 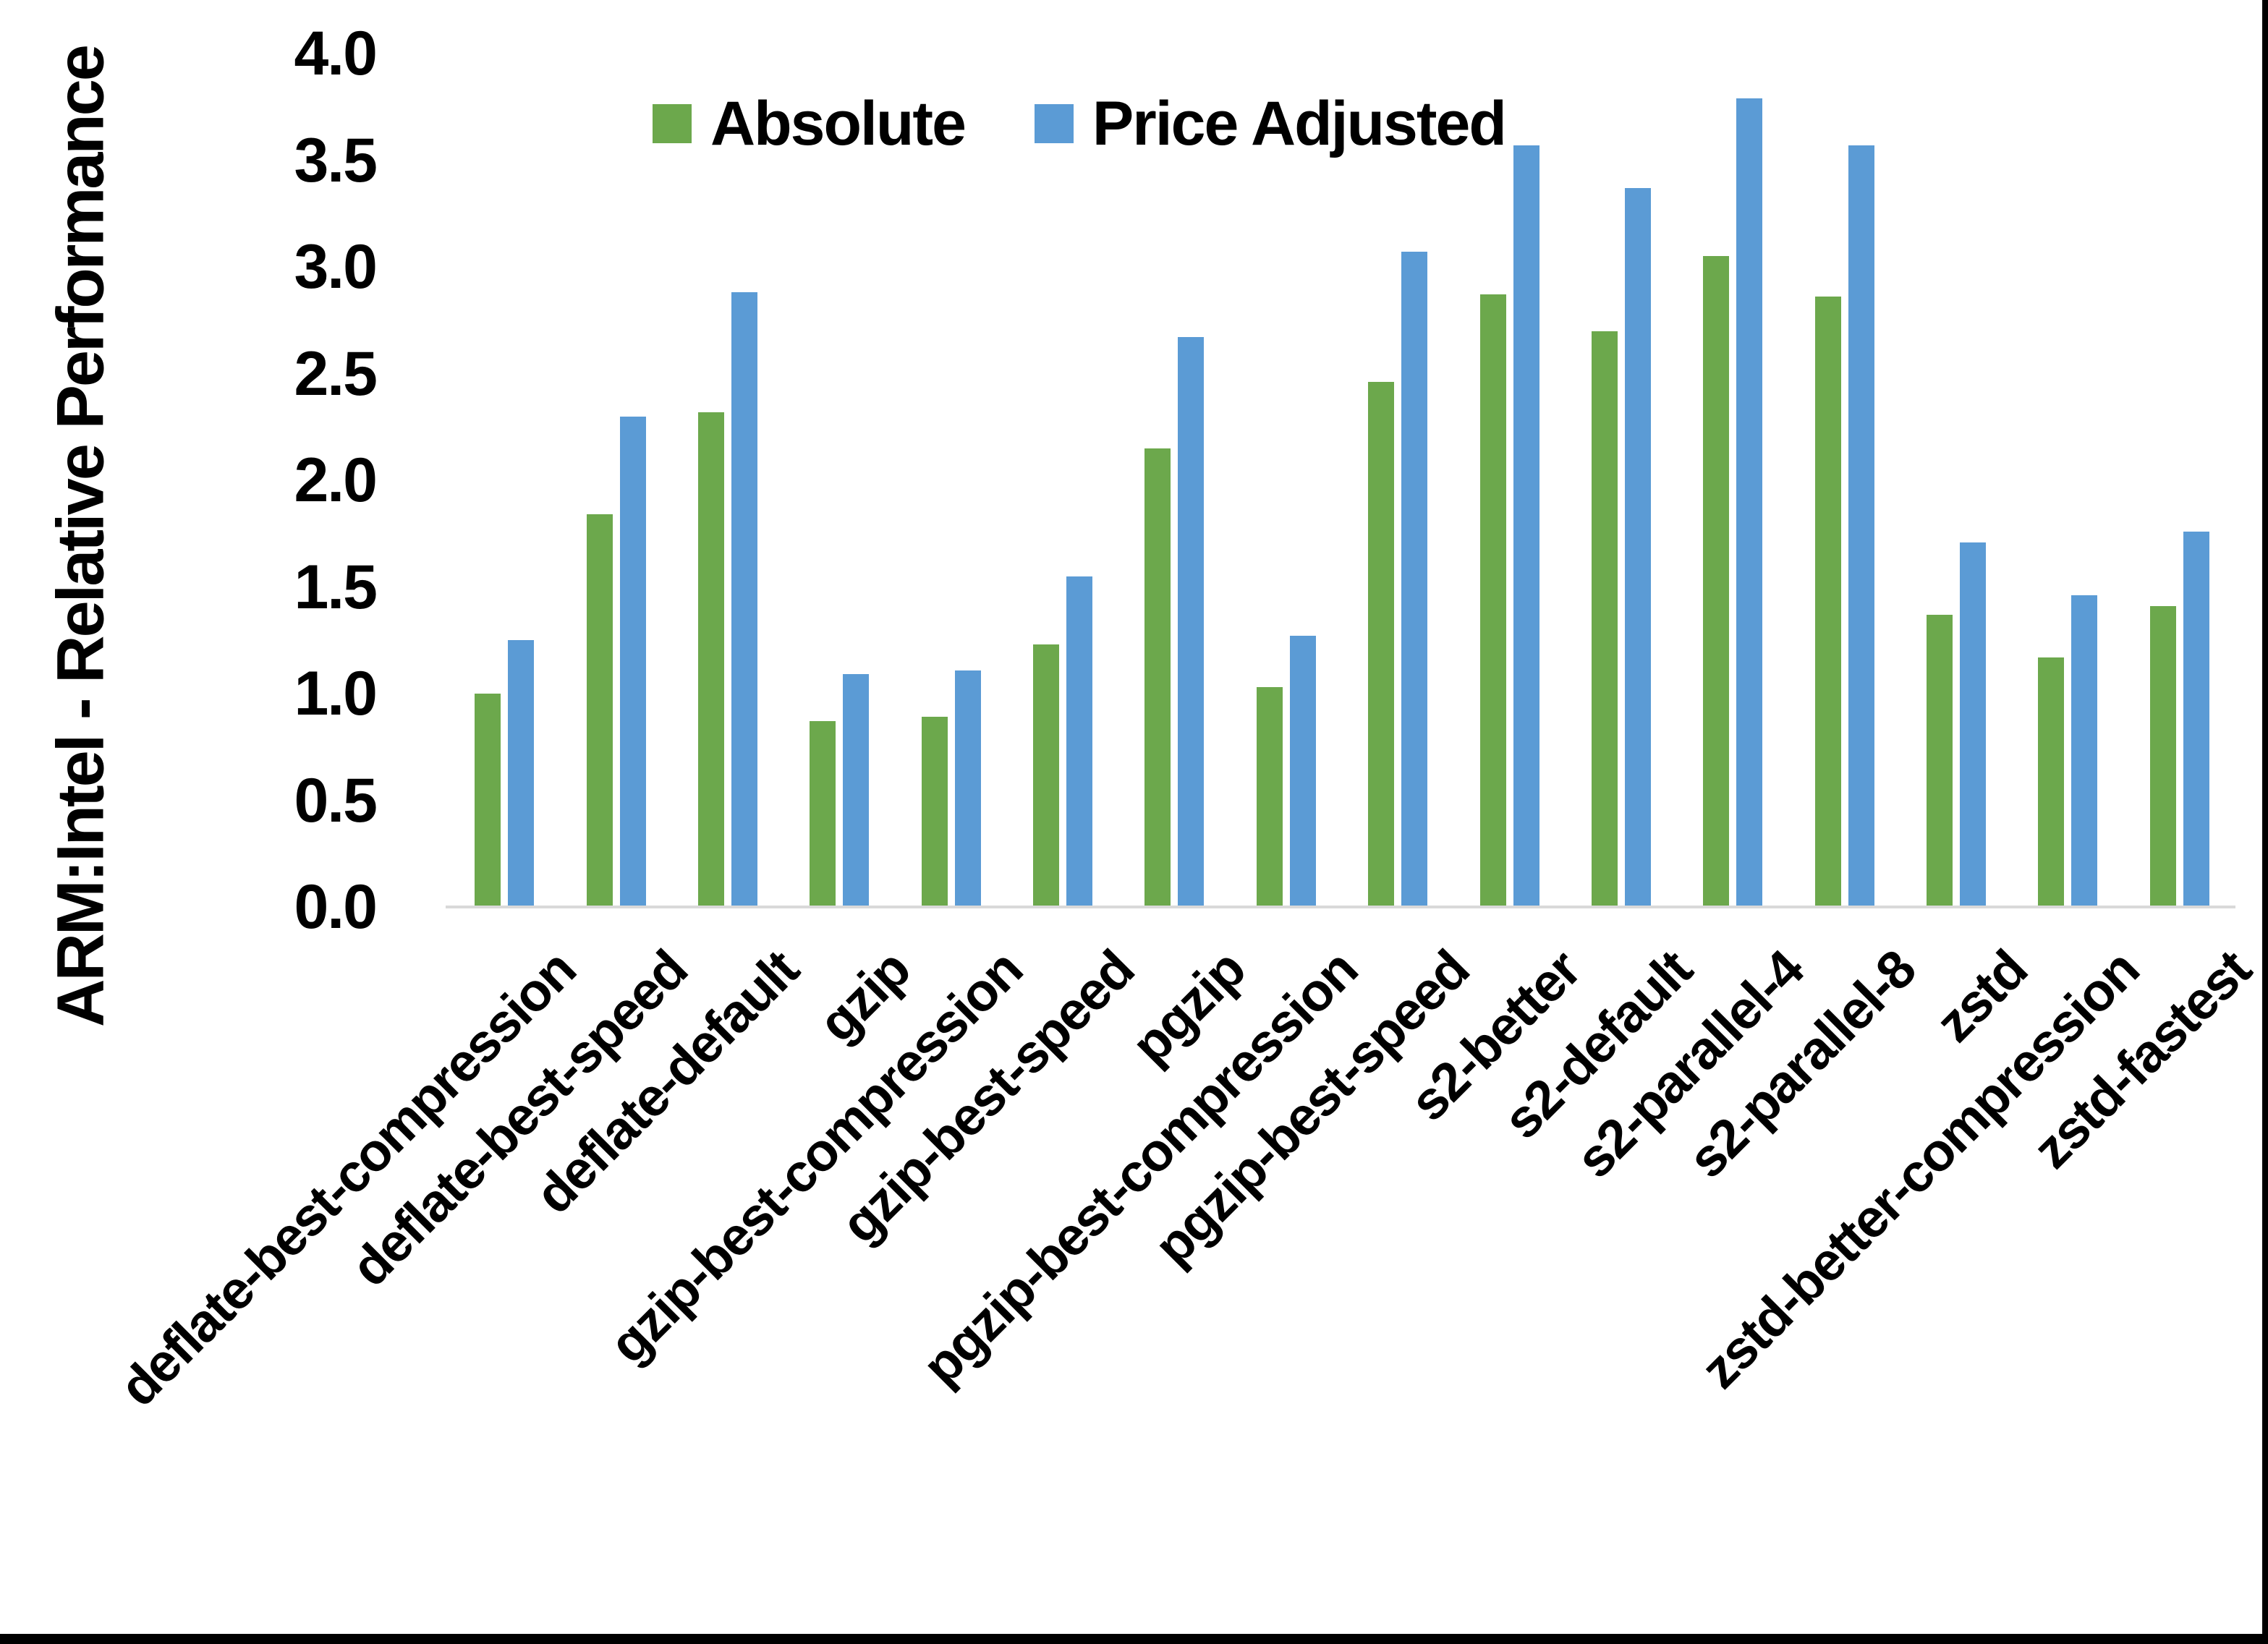 I want to click on legend: Absolute Price Adjusted, so click(x=1080, y=123).